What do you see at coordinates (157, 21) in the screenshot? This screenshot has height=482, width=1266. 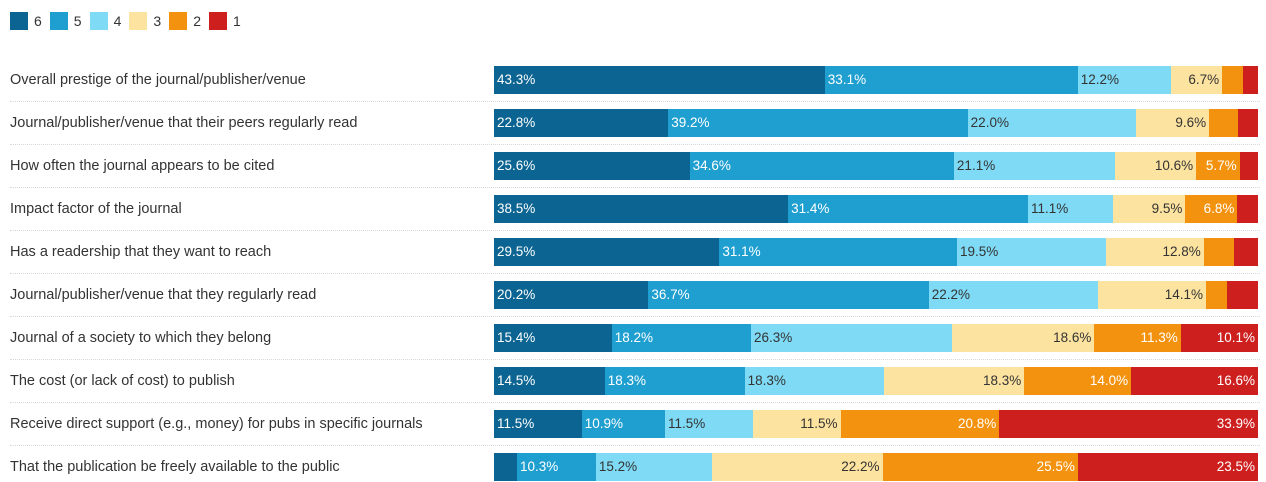 I see `legend-label: 3` at bounding box center [157, 21].